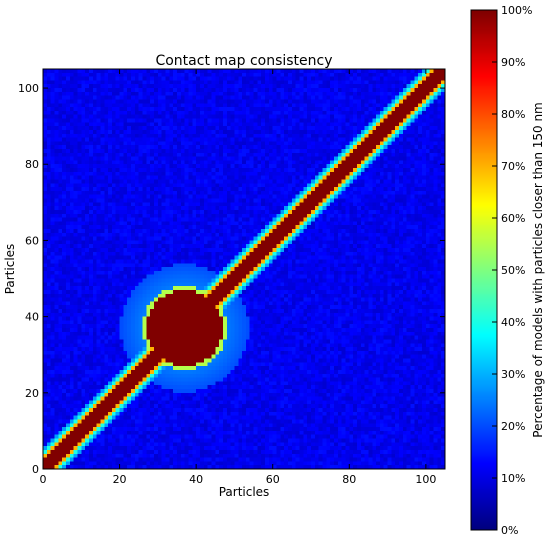 This screenshot has height=540, width=551. I want to click on y-tick-label: 20, so click(32, 393).